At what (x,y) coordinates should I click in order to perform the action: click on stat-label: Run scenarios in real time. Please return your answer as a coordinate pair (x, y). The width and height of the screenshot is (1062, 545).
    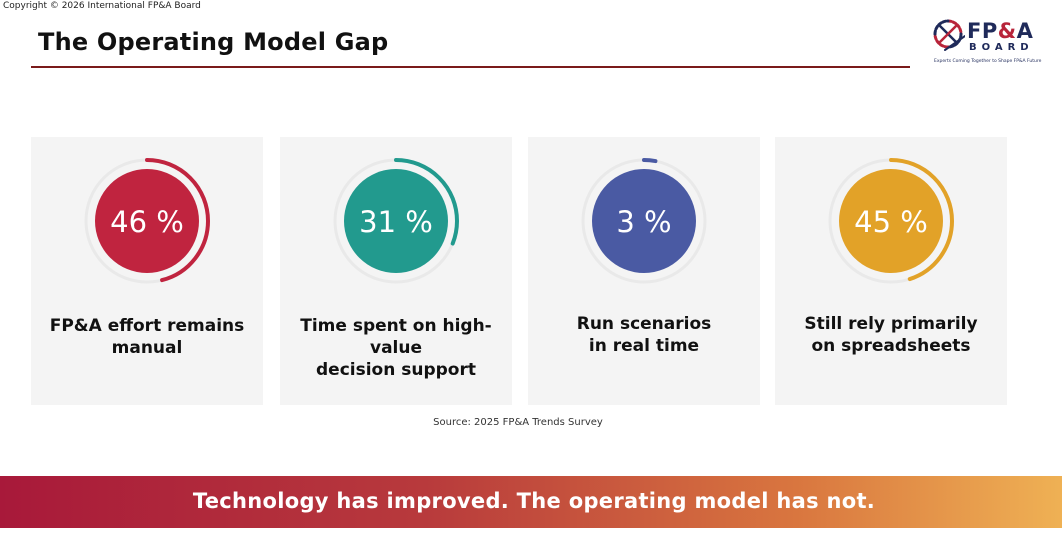
    Looking at the image, I should click on (644, 335).